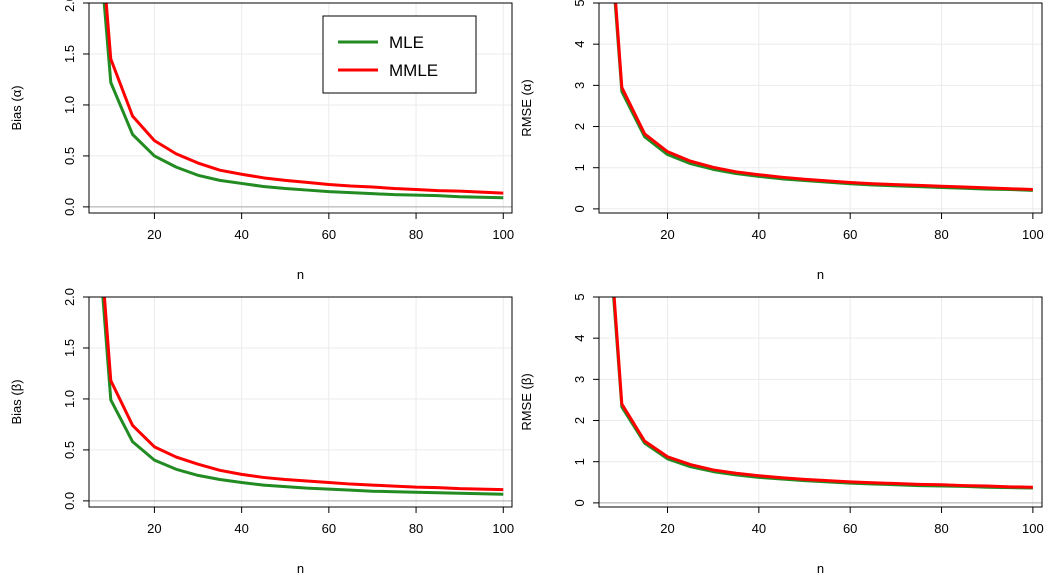  I want to click on legend: MLE MMLE, so click(399, 54).